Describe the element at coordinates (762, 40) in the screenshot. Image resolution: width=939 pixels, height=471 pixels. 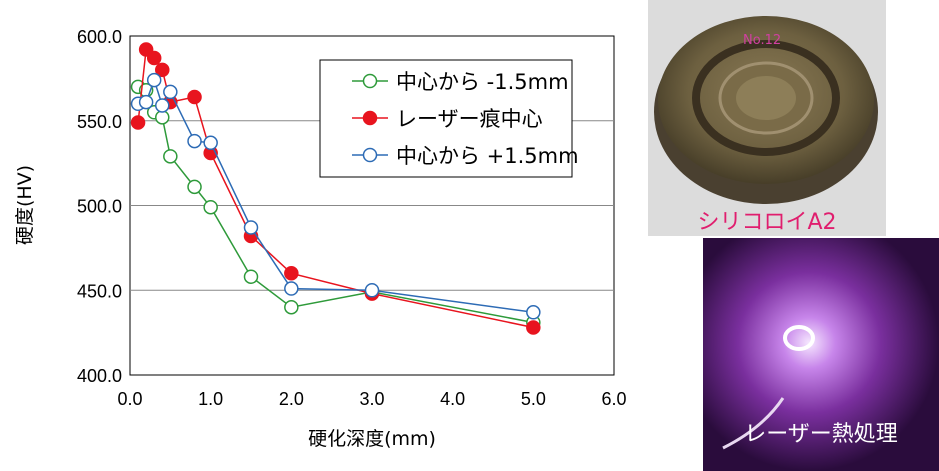
I see `disc-engraving: No.12` at that location.